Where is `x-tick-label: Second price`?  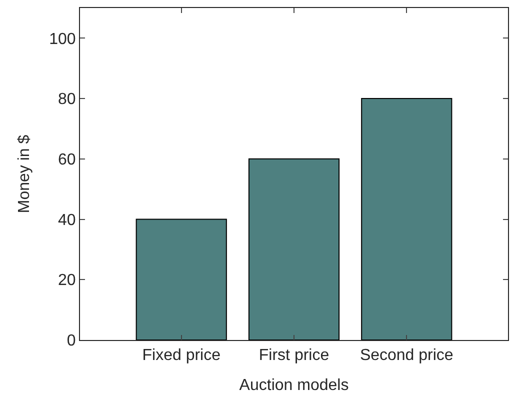
x-tick-label: Second price is located at coordinates (407, 355).